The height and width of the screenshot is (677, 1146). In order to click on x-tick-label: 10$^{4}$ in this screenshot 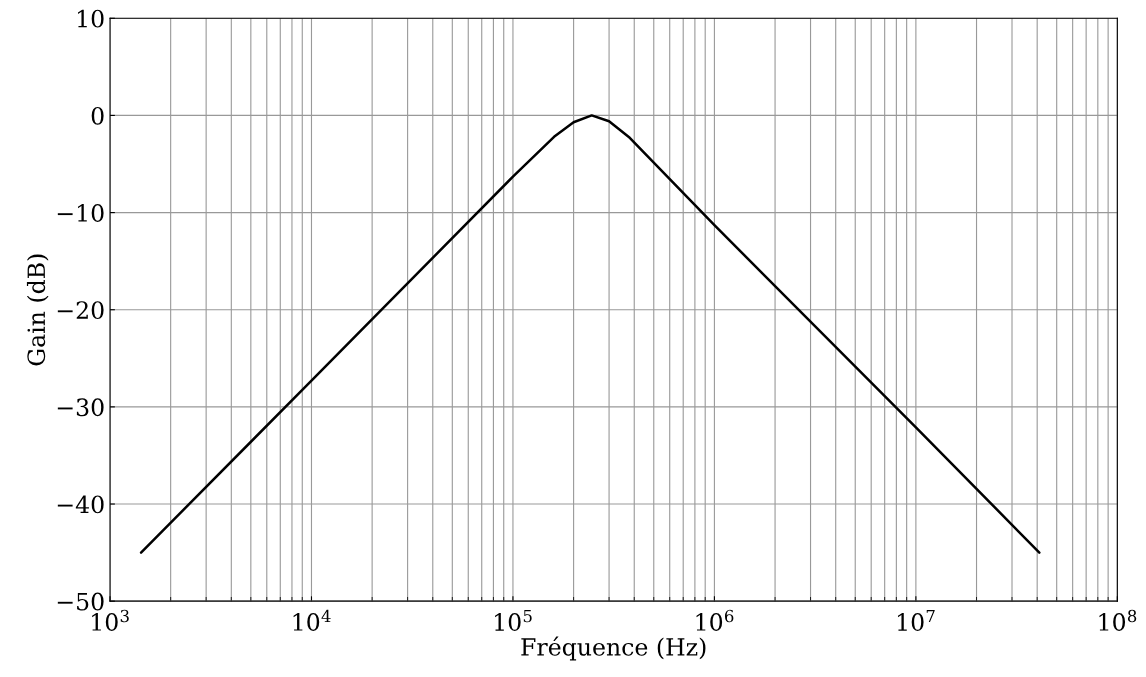, I will do `click(312, 620)`.